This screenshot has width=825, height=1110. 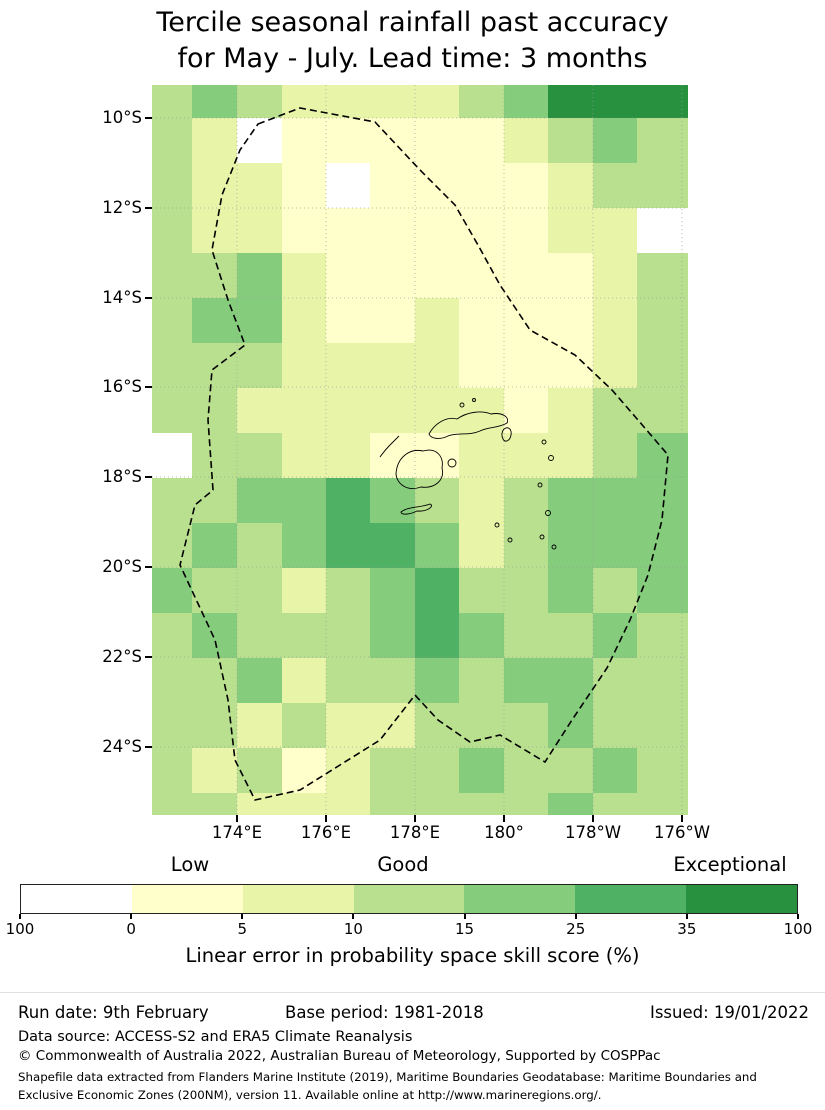 What do you see at coordinates (353, 929) in the screenshot?
I see `colorbar-tick-label: 10` at bounding box center [353, 929].